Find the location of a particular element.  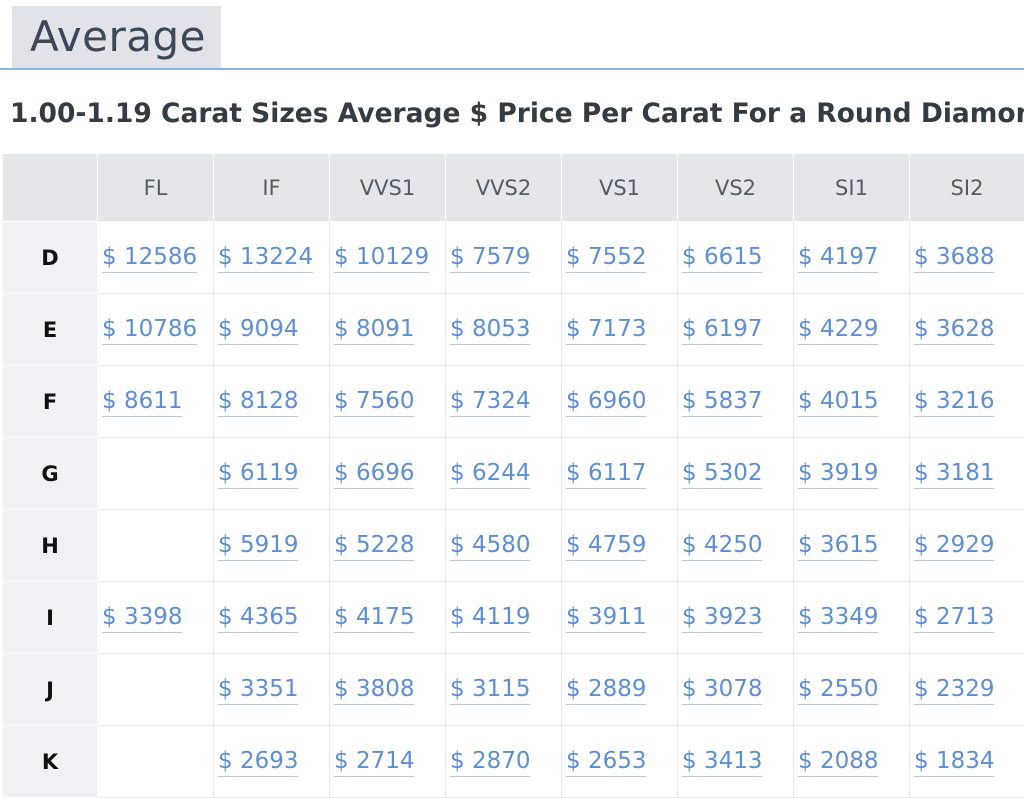

price-link: $ 5302 is located at coordinates (722, 473).